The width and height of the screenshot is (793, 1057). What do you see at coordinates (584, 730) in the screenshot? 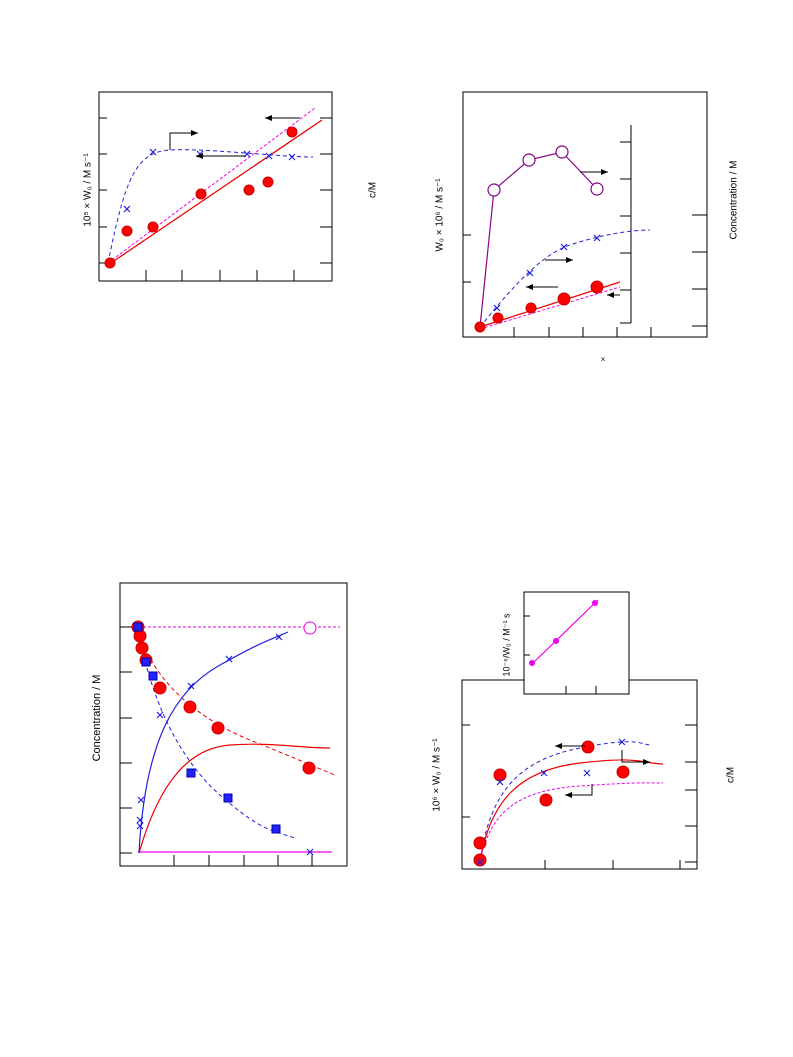
I see `figure-4: 10⁻⁶/W₀ / M⁻¹ s 10⁶ × W₀ / M s⁻¹ c/M` at bounding box center [584, 730].